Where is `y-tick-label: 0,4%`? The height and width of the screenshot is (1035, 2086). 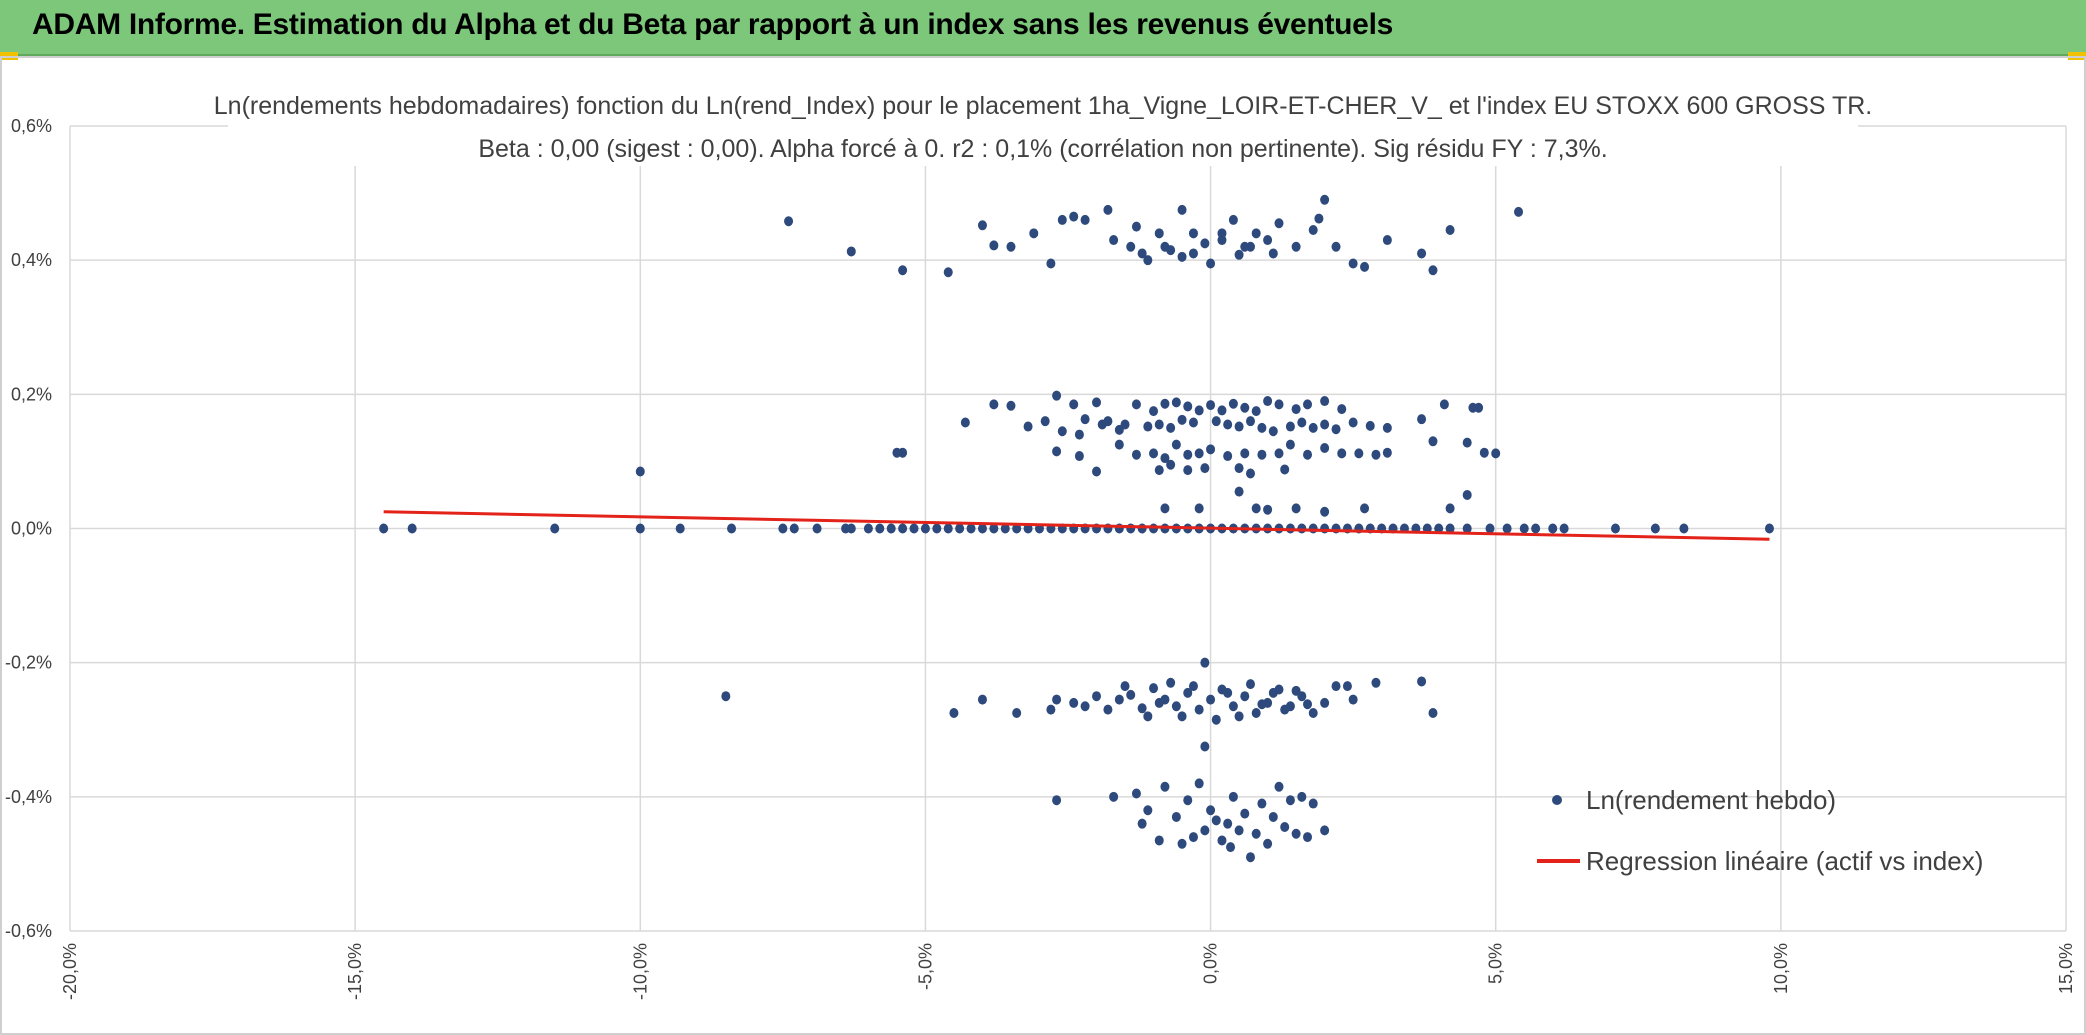 y-tick-label: 0,4% is located at coordinates (31, 260).